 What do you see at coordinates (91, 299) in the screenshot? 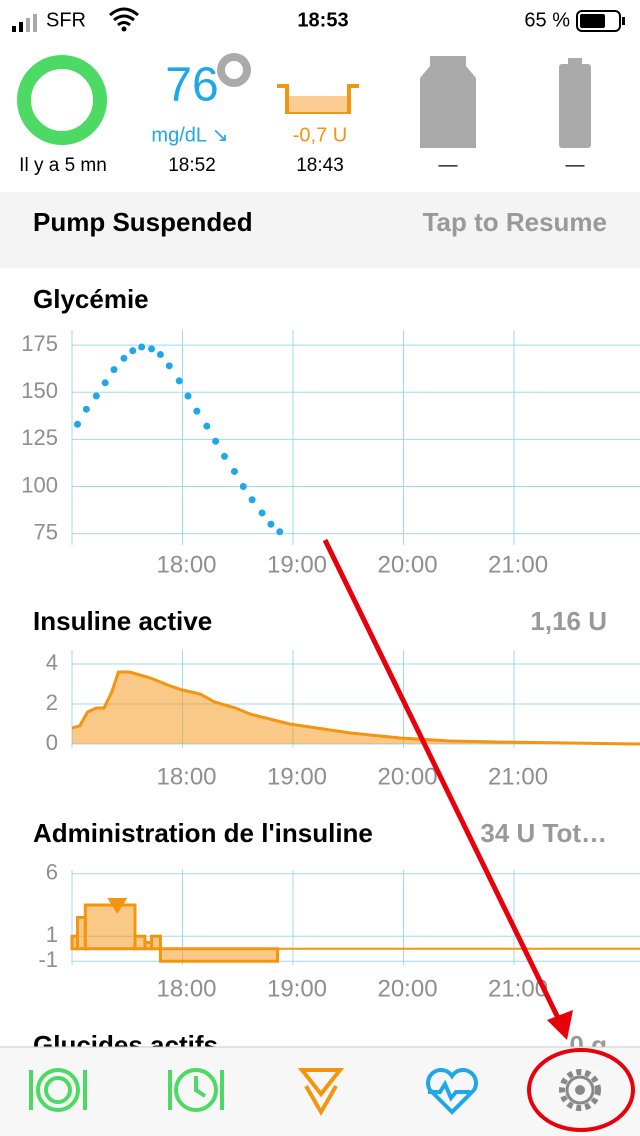
I see `chart-title: Glycémie` at bounding box center [91, 299].